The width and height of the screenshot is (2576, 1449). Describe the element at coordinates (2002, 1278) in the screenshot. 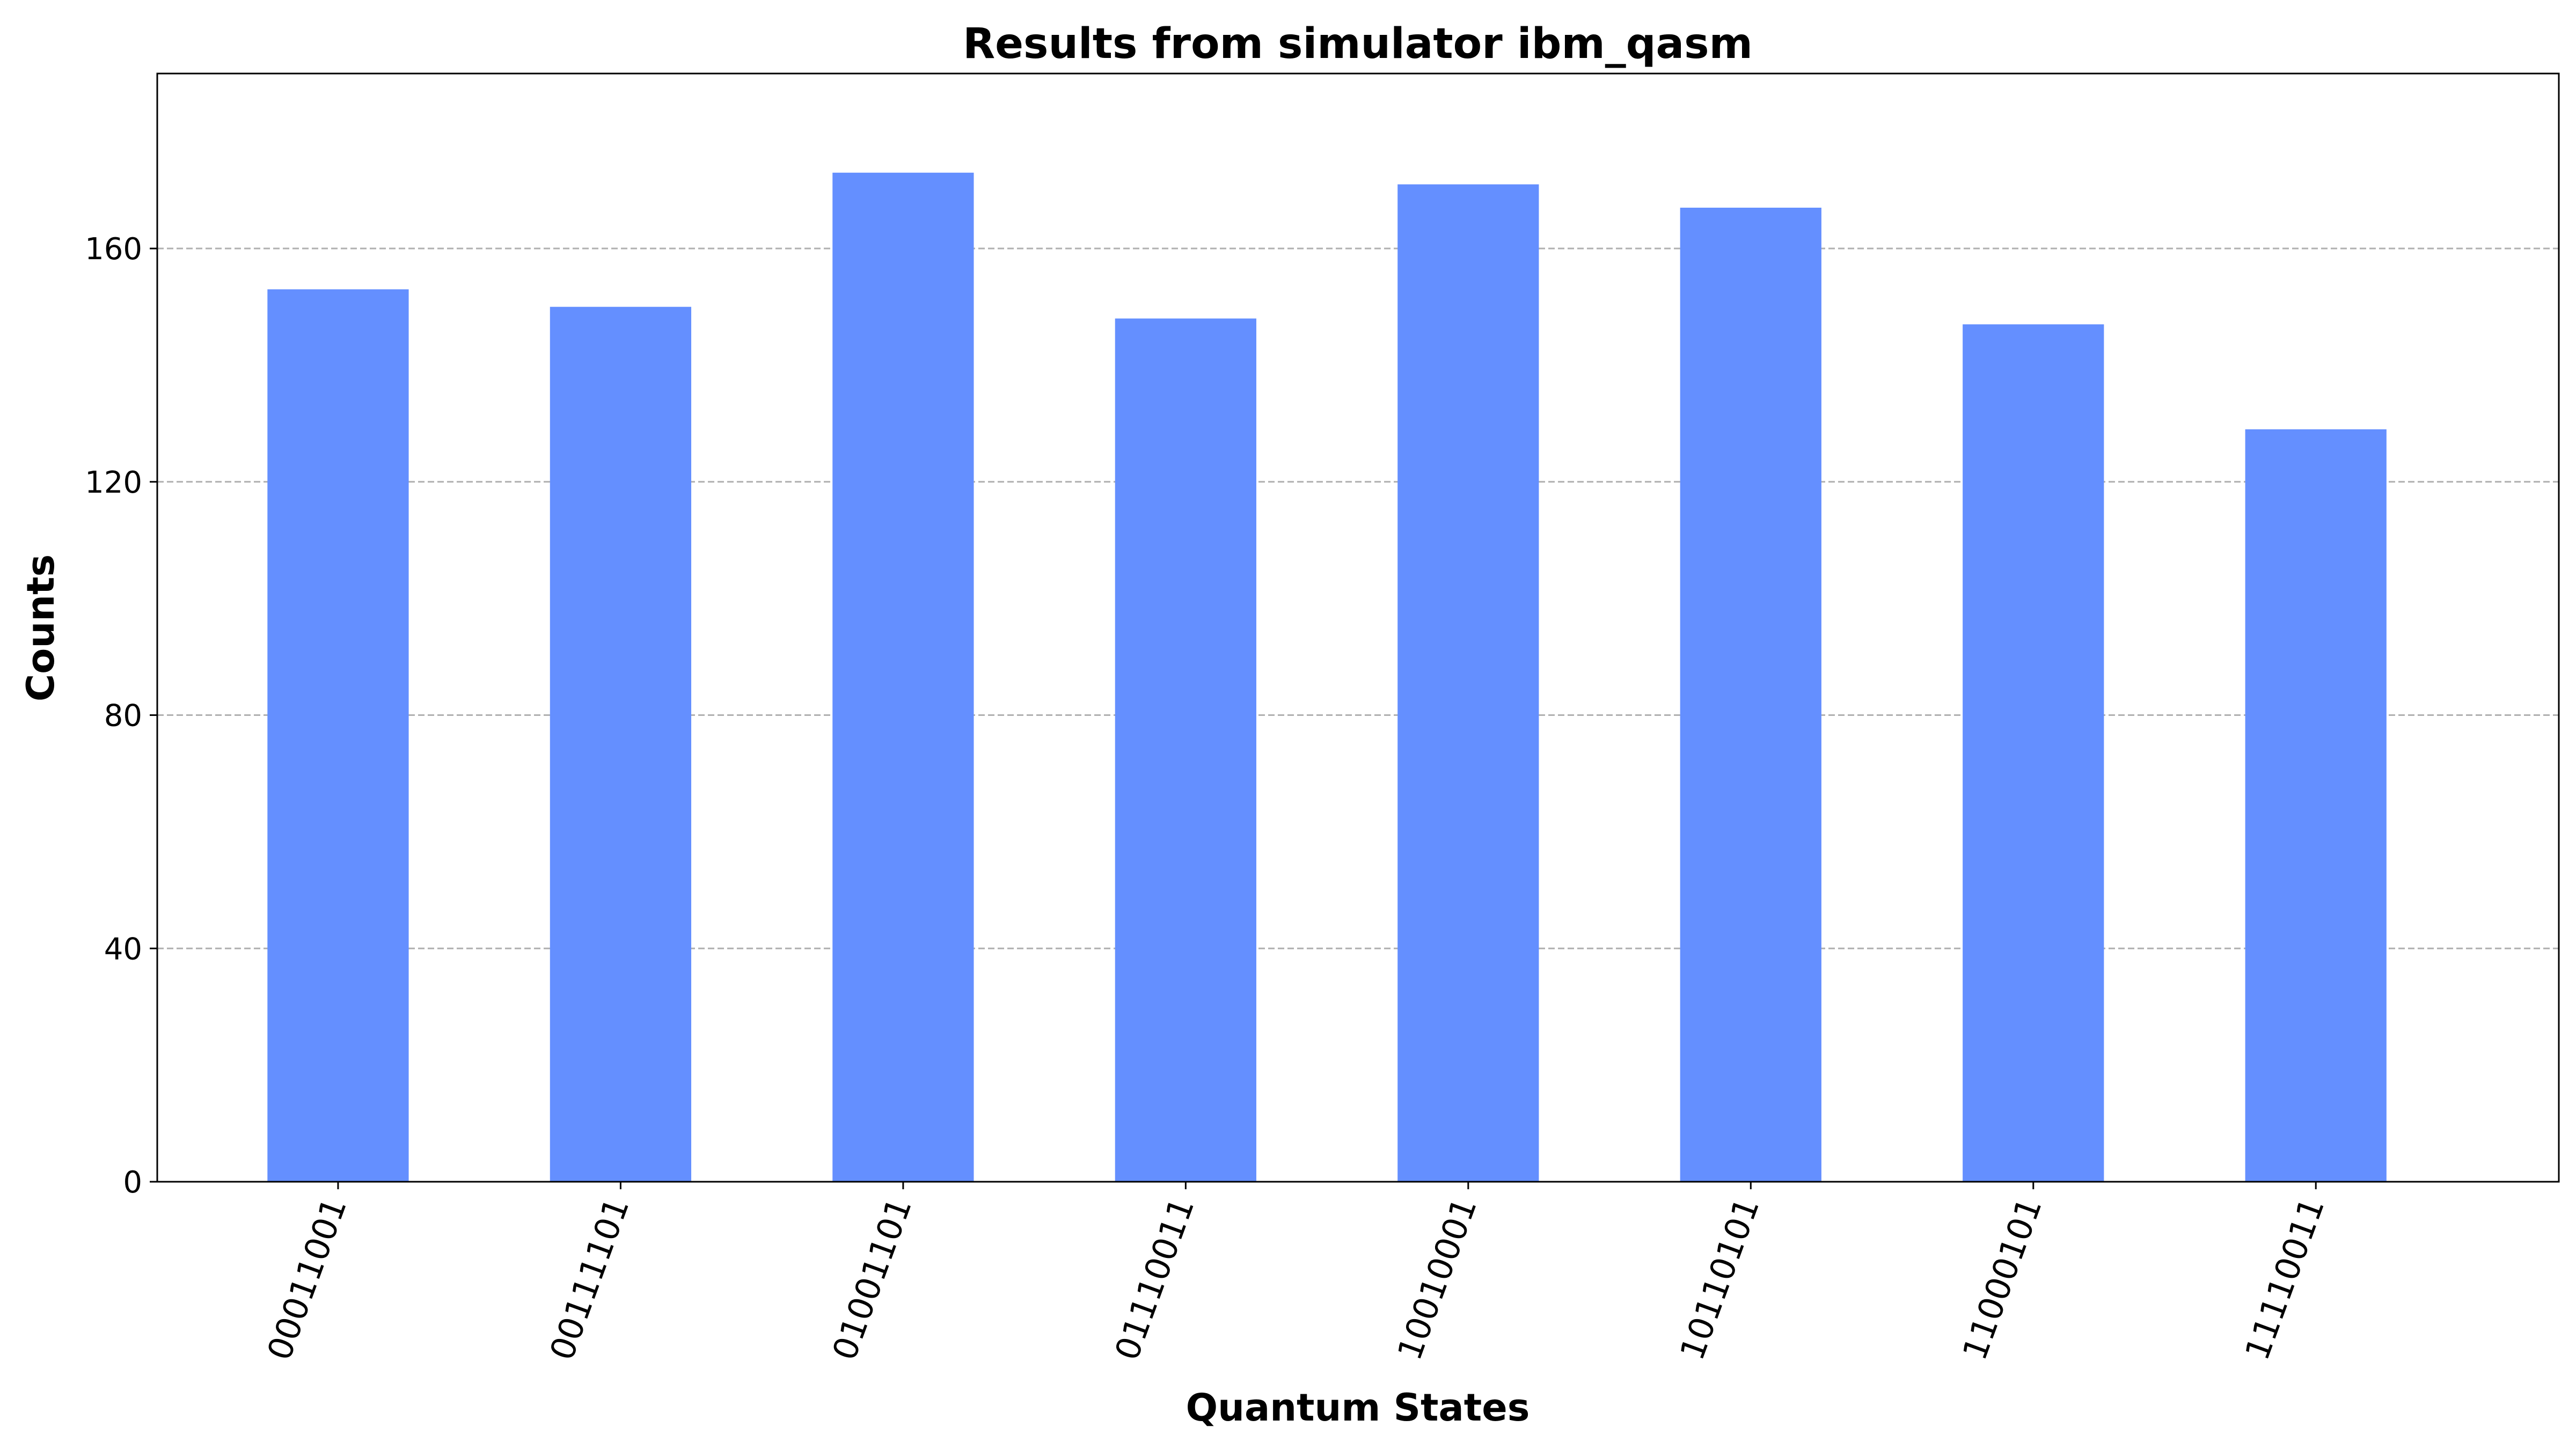

I see `x-tick-label-11000101: 11000101` at that location.